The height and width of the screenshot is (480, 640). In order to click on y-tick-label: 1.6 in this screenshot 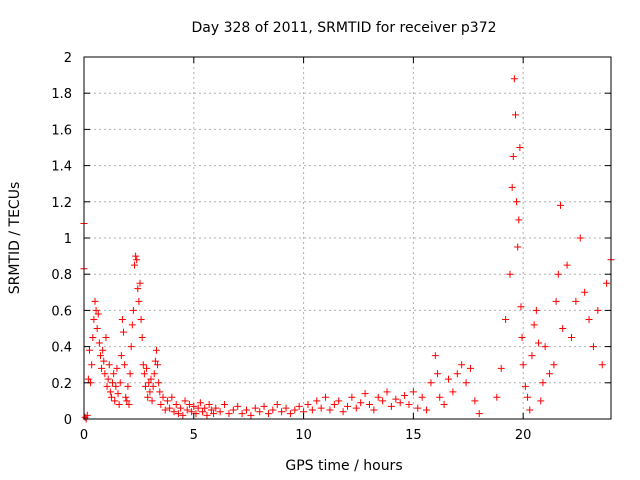, I will do `click(61, 130)`.